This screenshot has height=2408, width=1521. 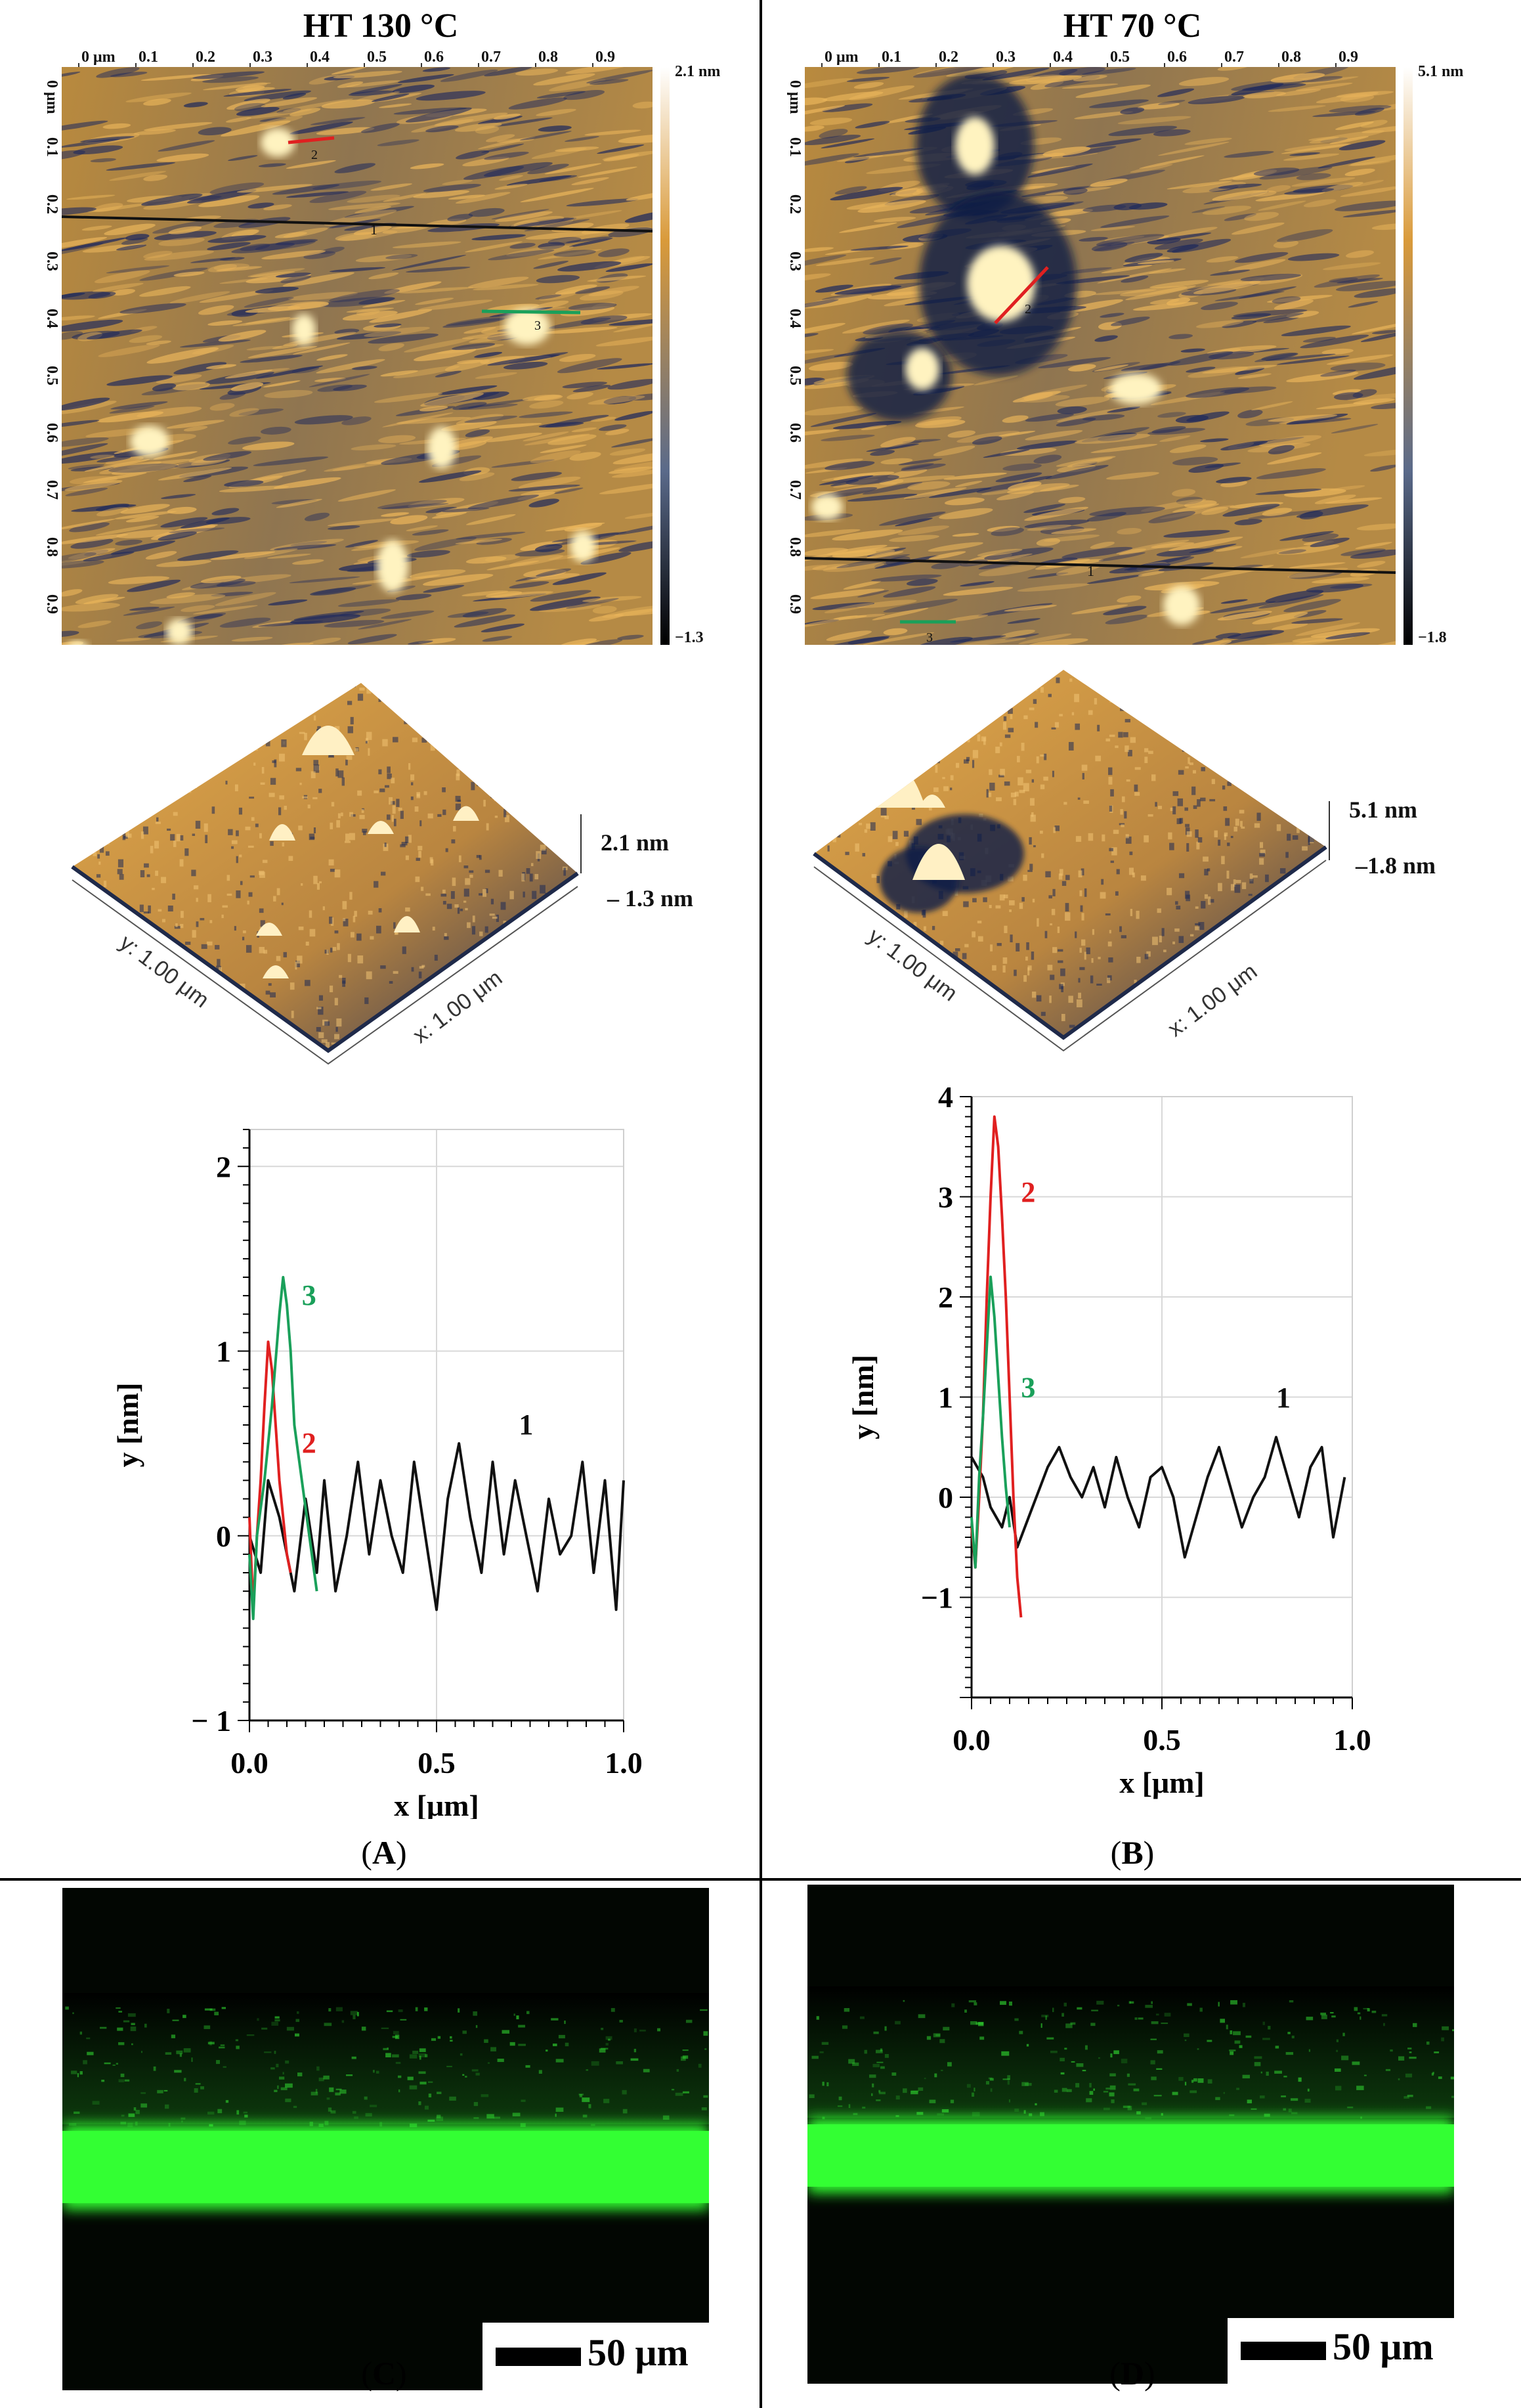 What do you see at coordinates (794, 204) in the screenshot?
I see `y-tick-label: 0.2` at bounding box center [794, 204].